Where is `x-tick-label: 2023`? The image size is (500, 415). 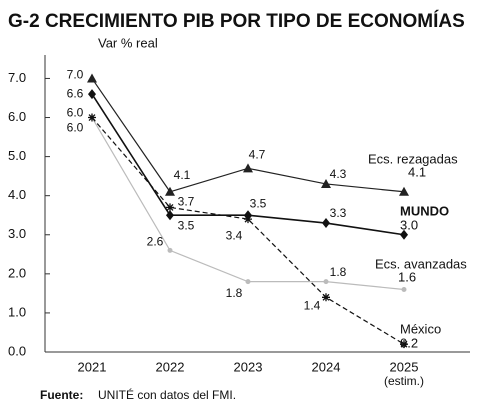 x-tick-label: 2023 is located at coordinates (248, 366).